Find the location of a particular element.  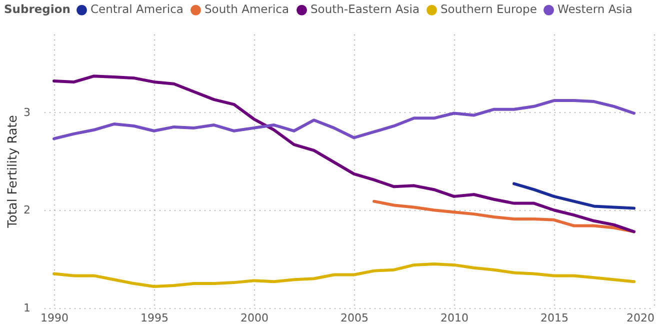

y-axis-title: Total Fertility Rate is located at coordinates (12, 171).